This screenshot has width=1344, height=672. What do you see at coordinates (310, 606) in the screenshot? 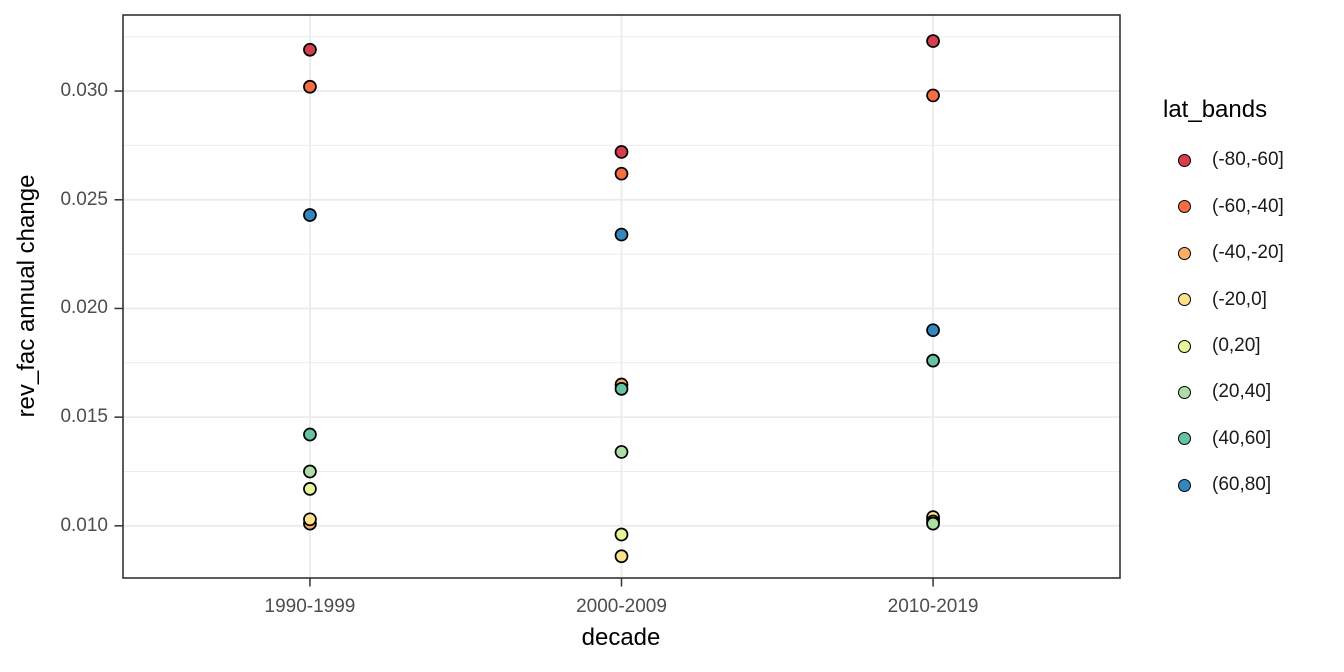
I see `x-tick-label: 1990-1999` at bounding box center [310, 606].